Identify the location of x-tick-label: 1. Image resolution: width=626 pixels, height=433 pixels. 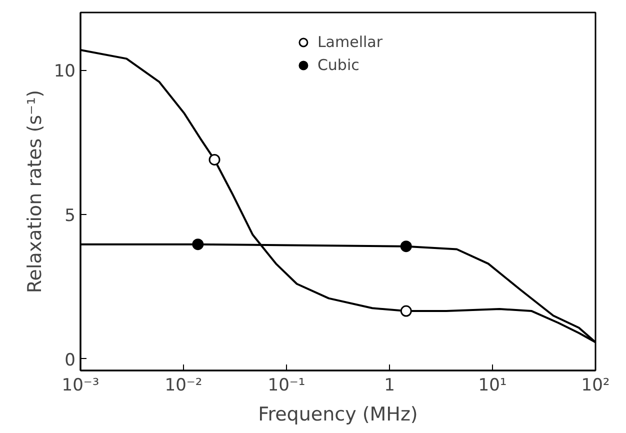
(389, 386).